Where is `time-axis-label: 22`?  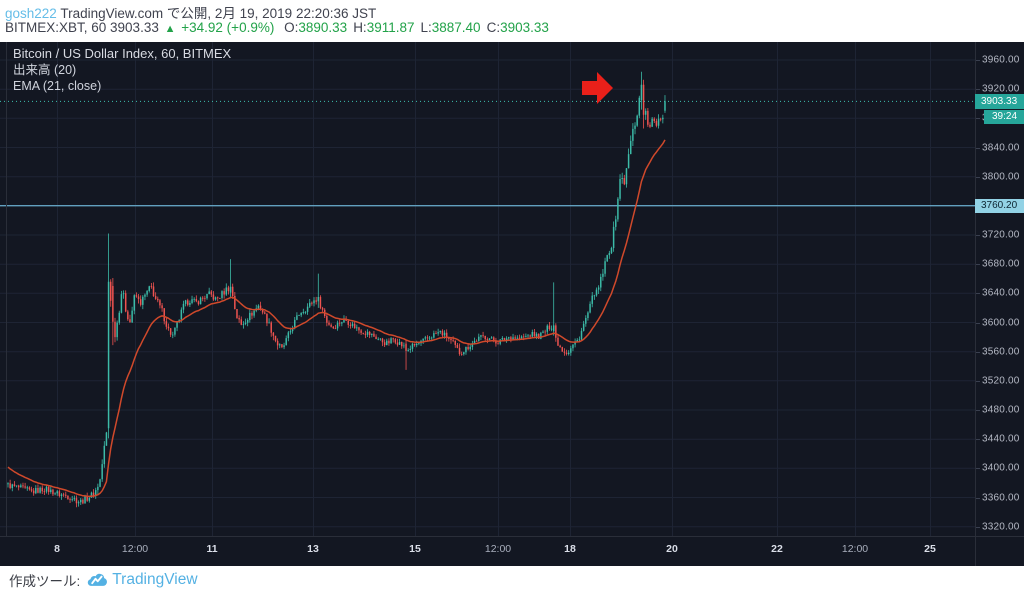 time-axis-label: 22 is located at coordinates (777, 549).